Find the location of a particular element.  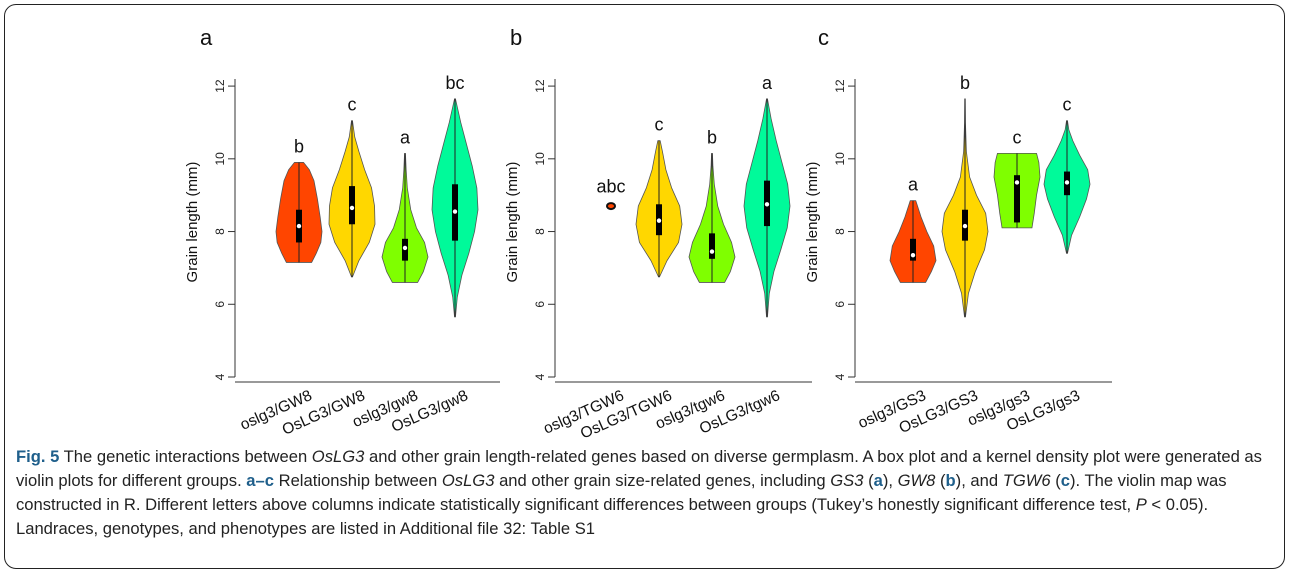

caption-pvalue: P is located at coordinates (1141, 504).